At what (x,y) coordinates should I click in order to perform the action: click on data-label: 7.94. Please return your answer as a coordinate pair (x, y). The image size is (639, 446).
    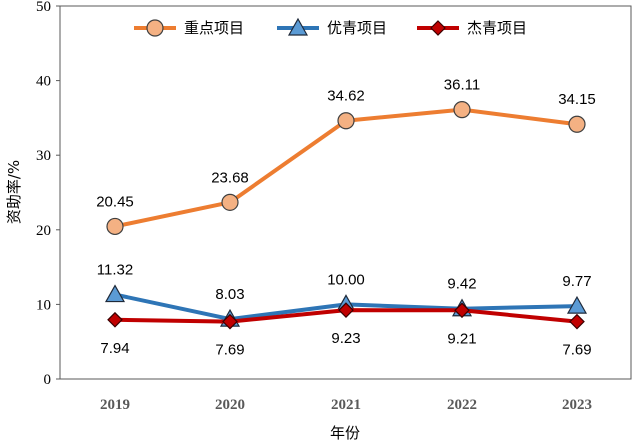
    Looking at the image, I should click on (114, 348).